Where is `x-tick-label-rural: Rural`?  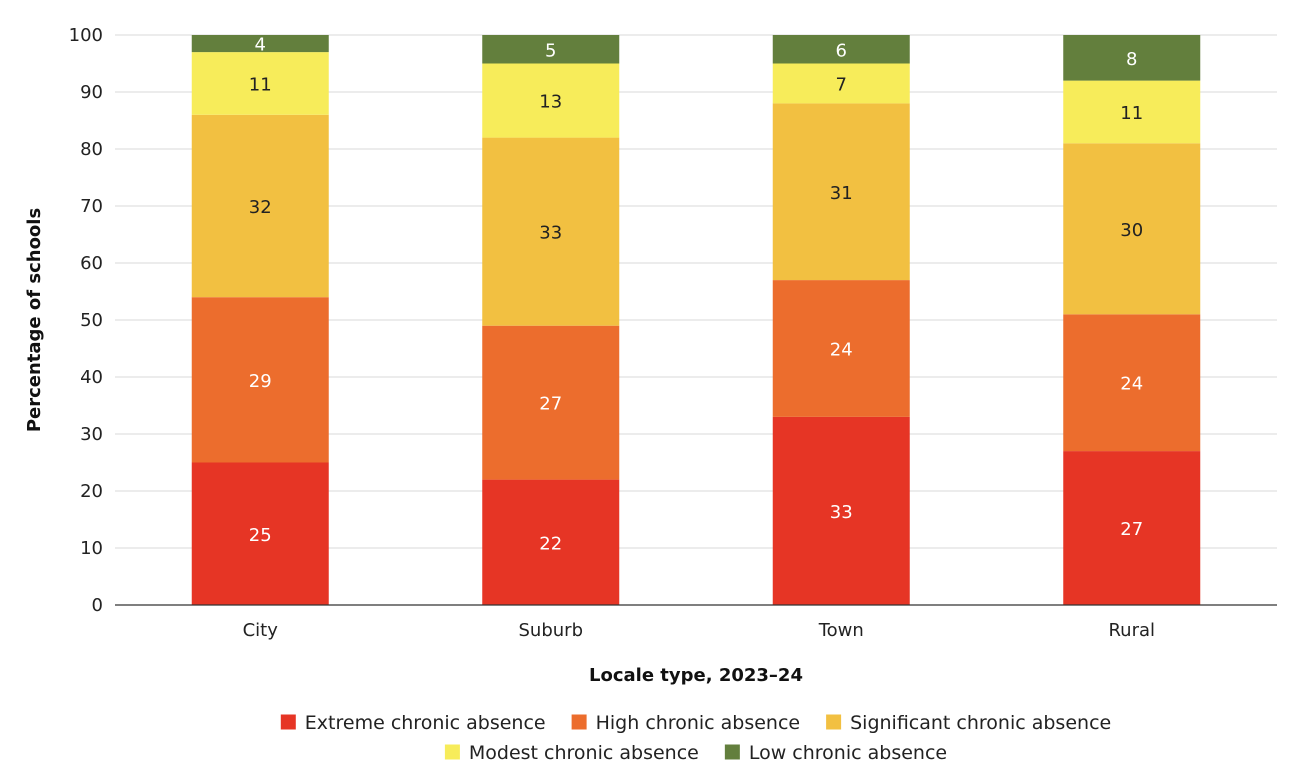
x-tick-label-rural: Rural is located at coordinates (1131, 630).